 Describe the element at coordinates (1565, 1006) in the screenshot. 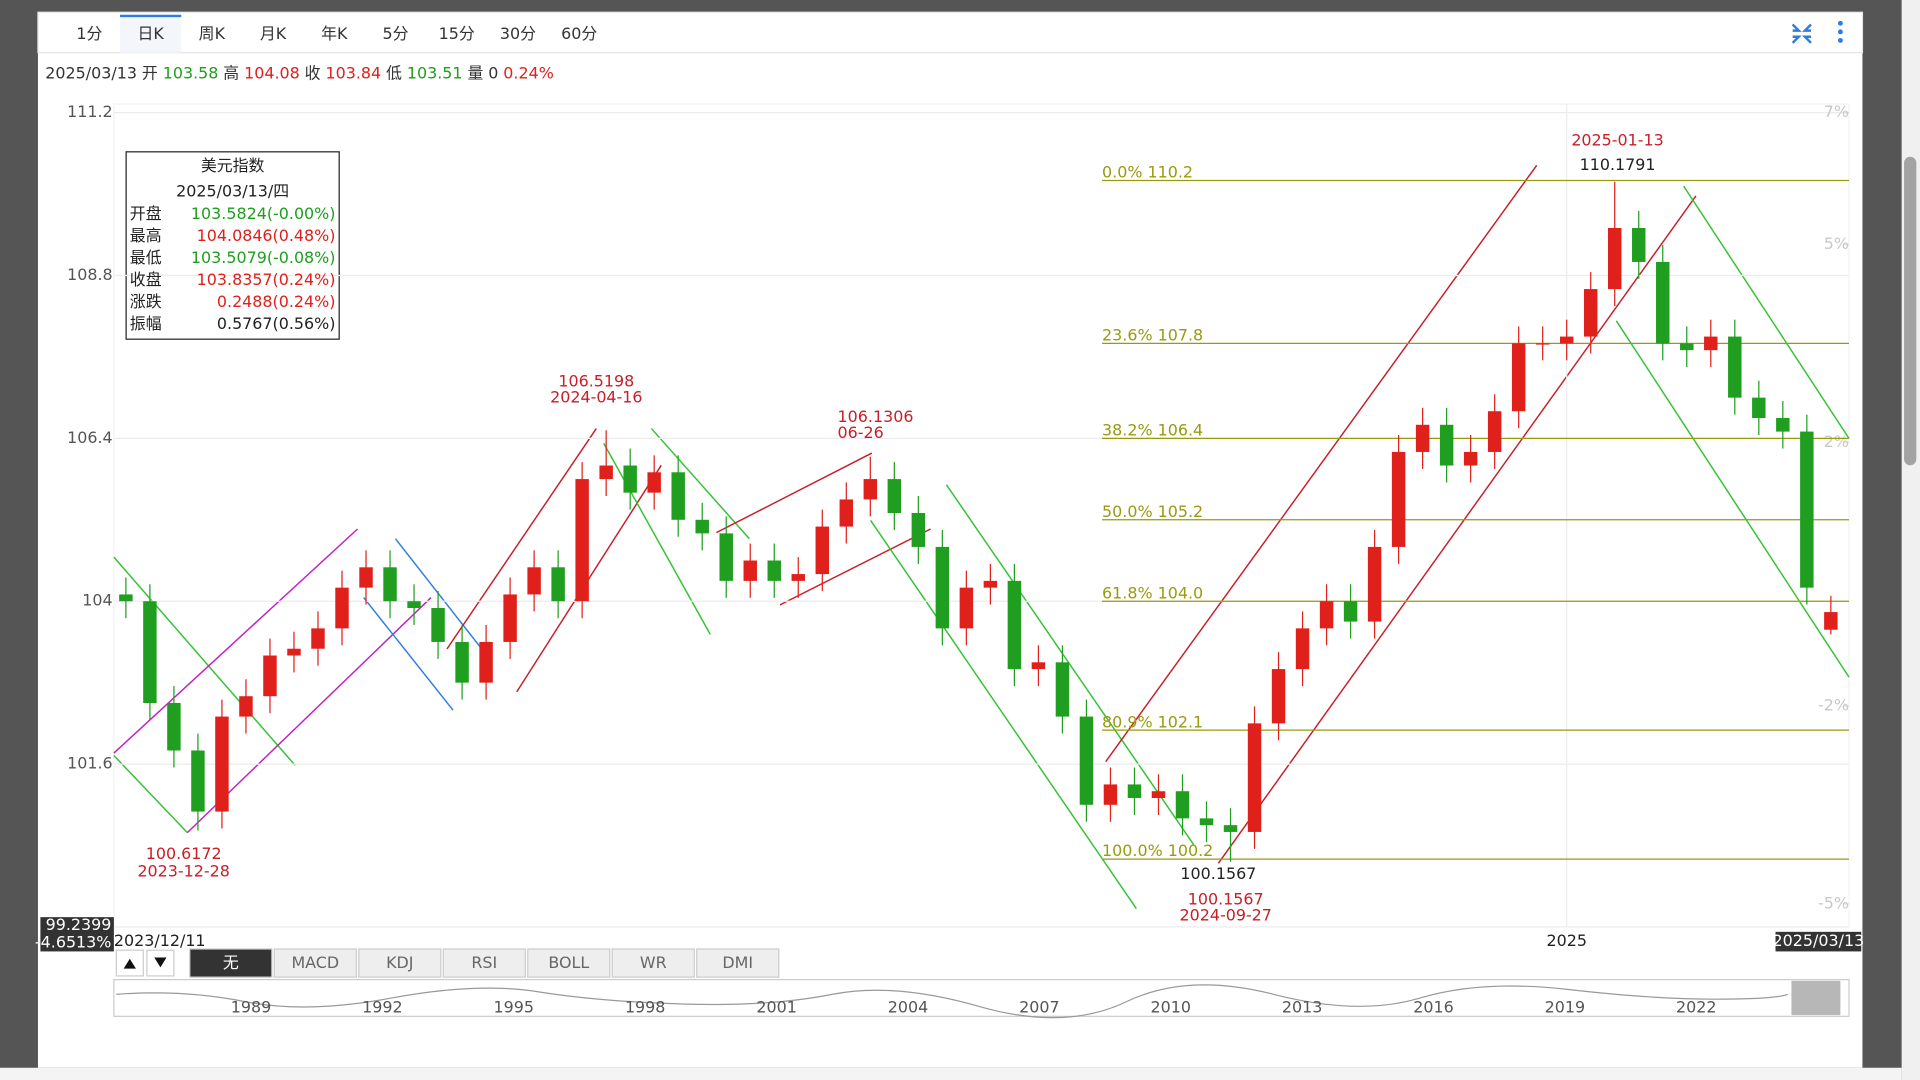

I see `navigator-year: 2019` at that location.